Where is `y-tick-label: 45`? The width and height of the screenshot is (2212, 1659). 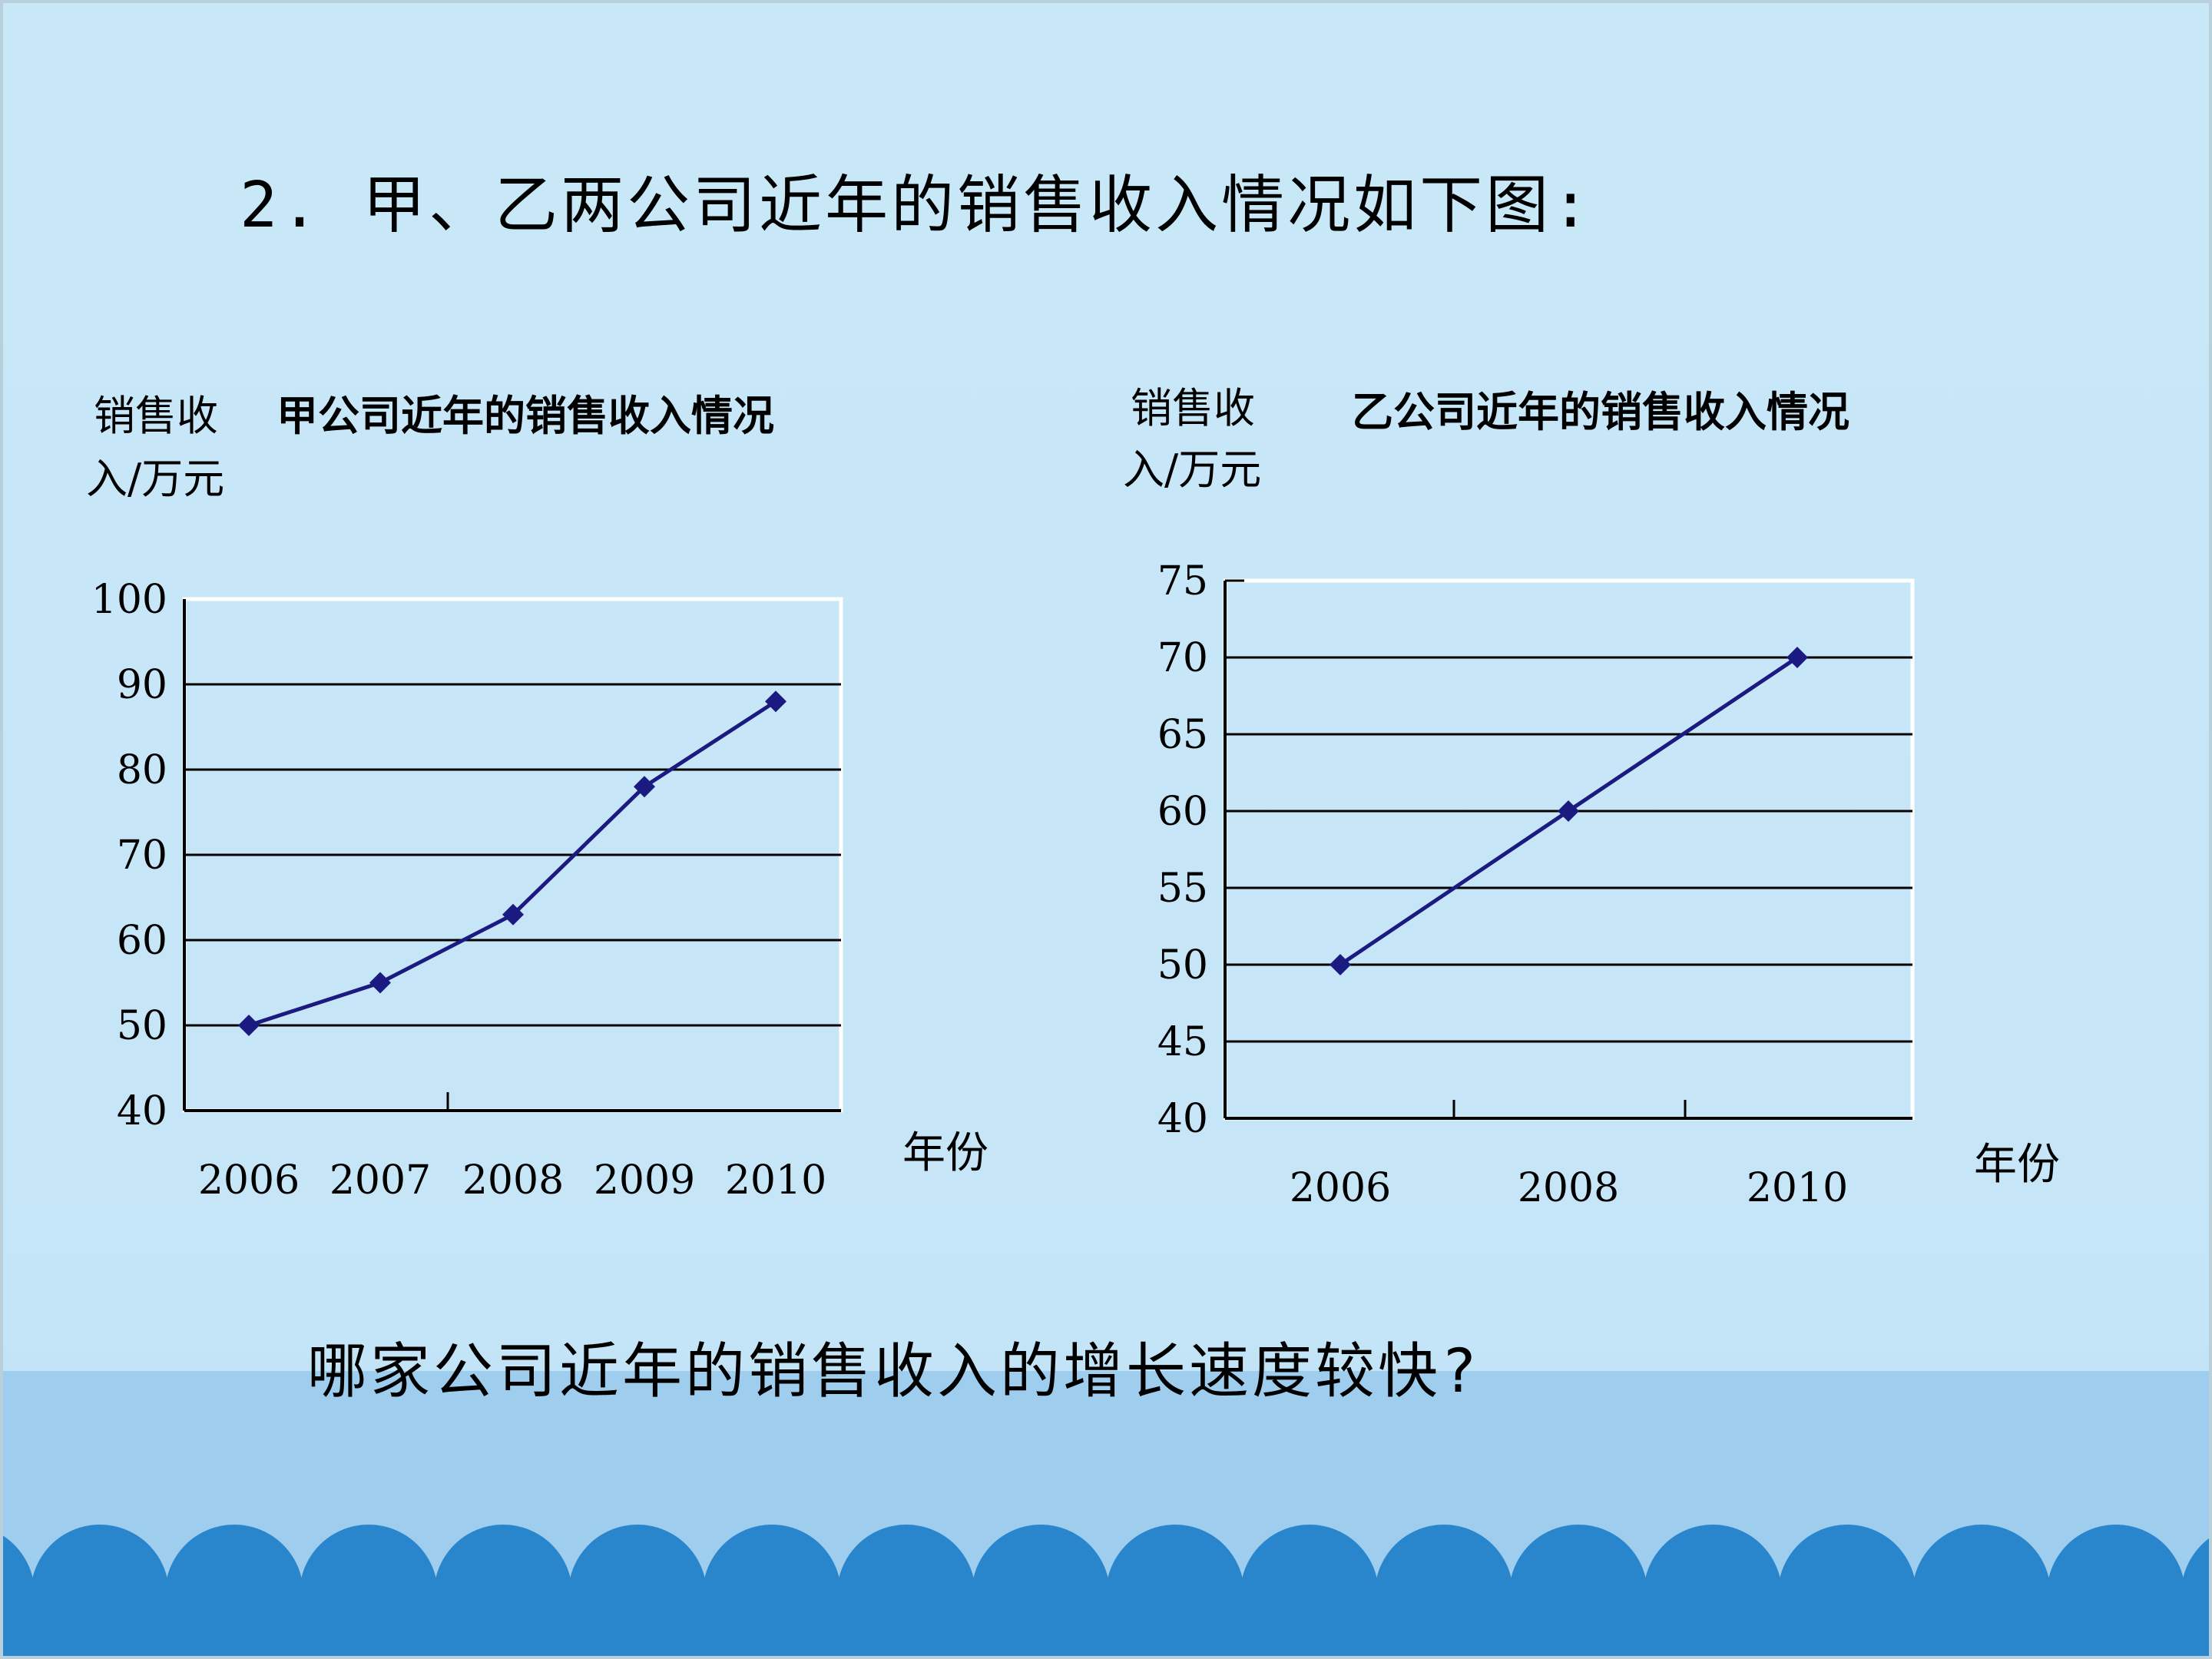 y-tick-label: 45 is located at coordinates (1182, 1042).